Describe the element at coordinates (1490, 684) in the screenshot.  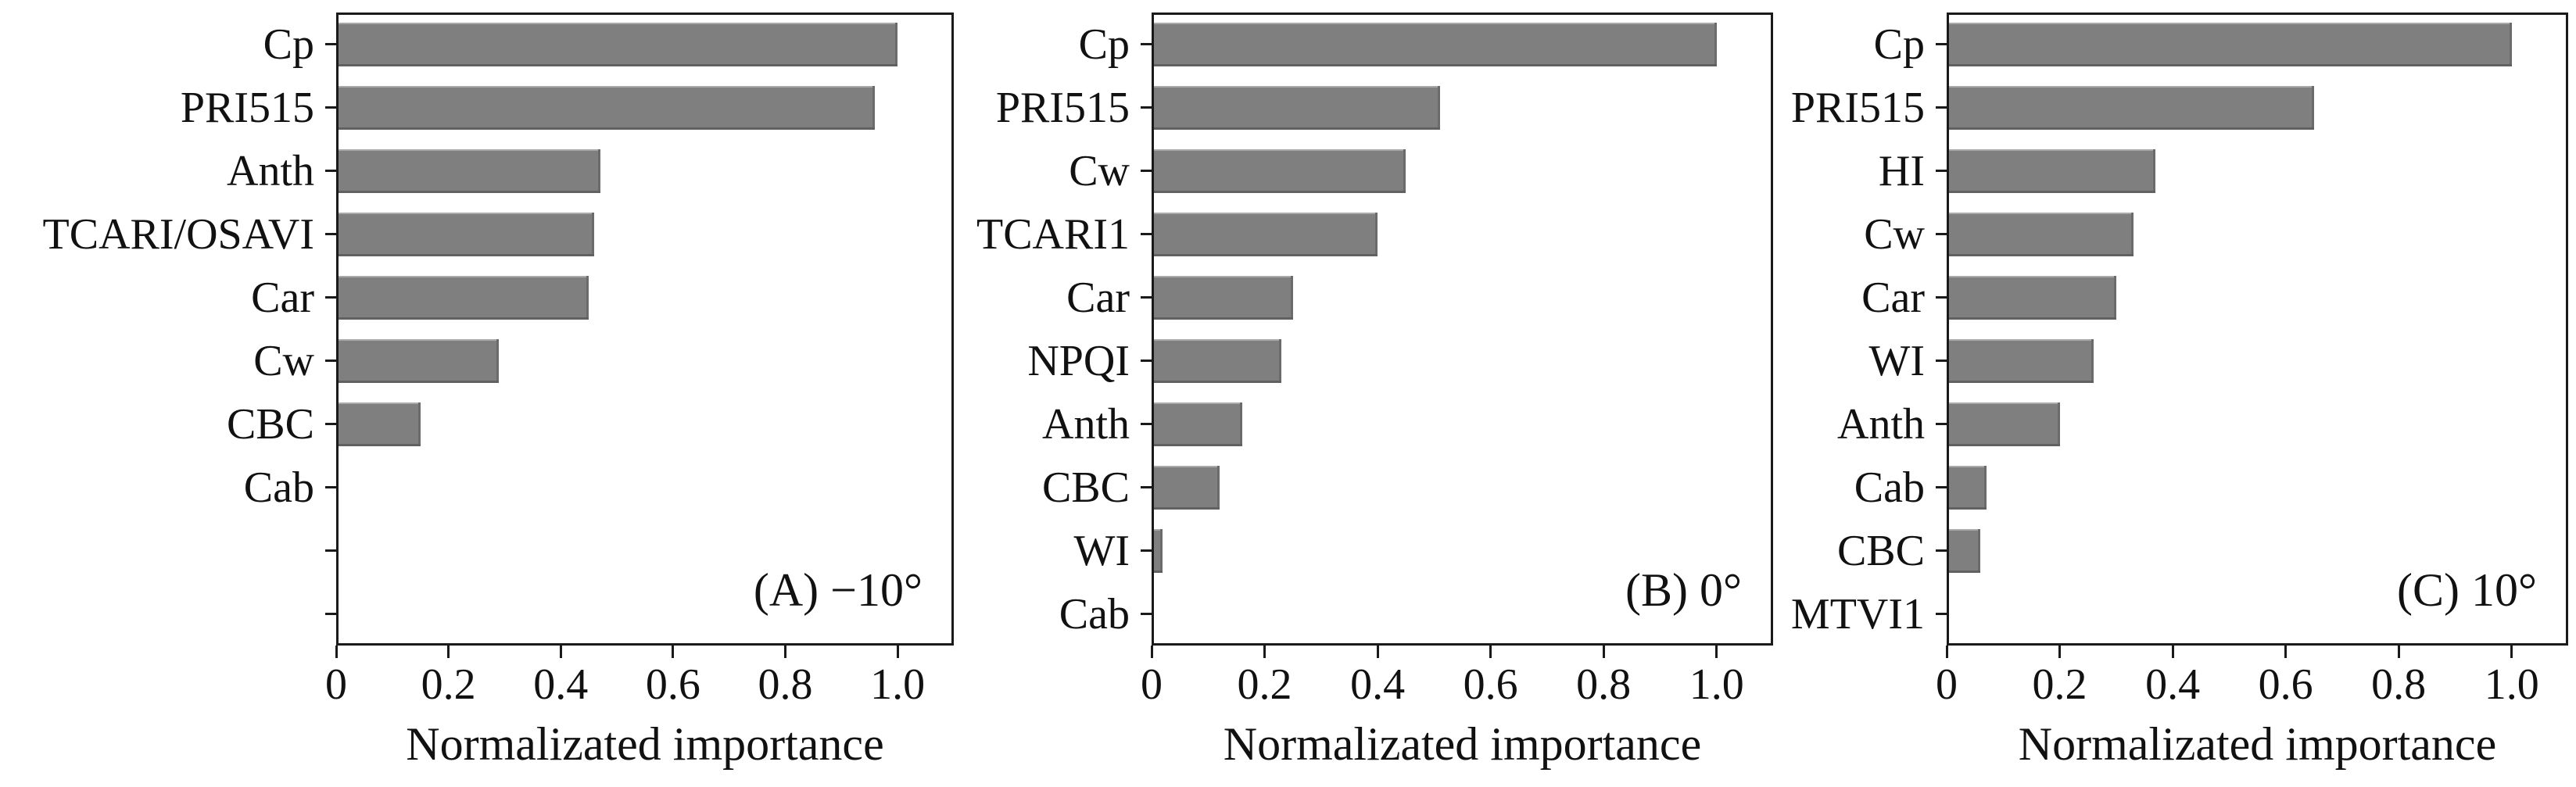
I see `x-tick-label-b: 0.6` at that location.